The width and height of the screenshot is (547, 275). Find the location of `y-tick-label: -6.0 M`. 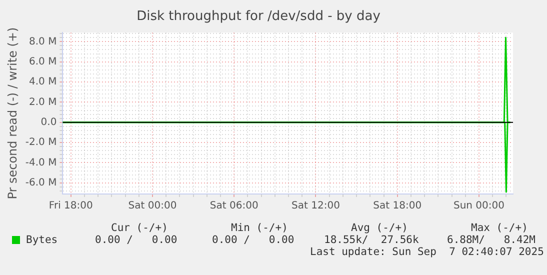

y-tick-label: -6.0 M is located at coordinates (41, 182).